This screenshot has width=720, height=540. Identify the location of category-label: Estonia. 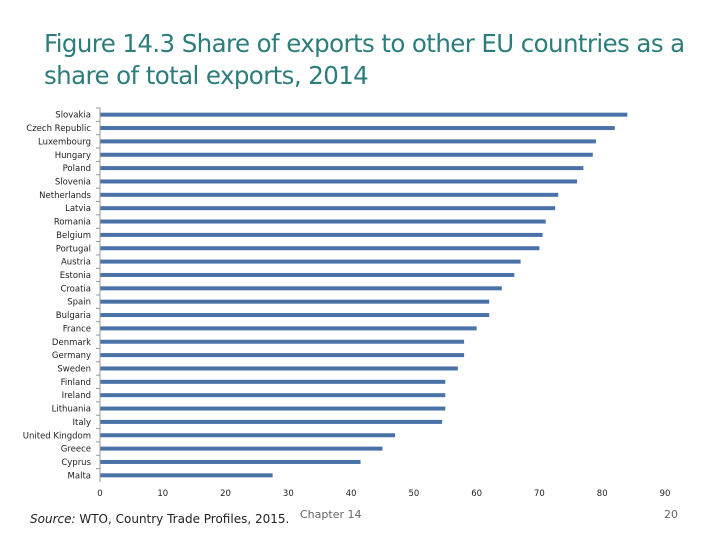
(75, 276).